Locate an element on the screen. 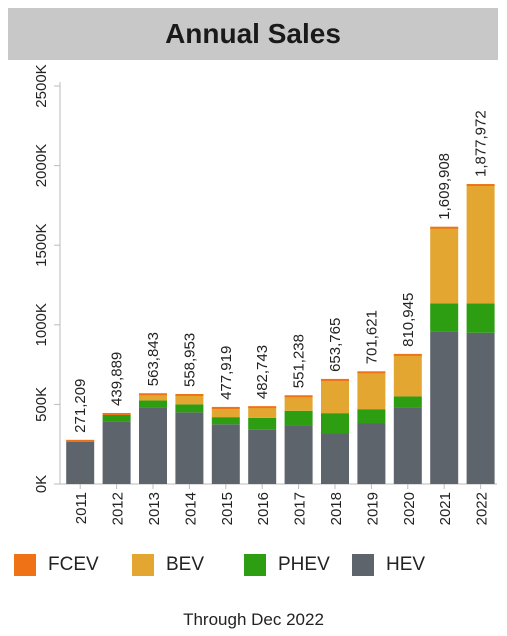 The width and height of the screenshot is (507, 636). legend-item-fcev: FCEV is located at coordinates (56, 565).